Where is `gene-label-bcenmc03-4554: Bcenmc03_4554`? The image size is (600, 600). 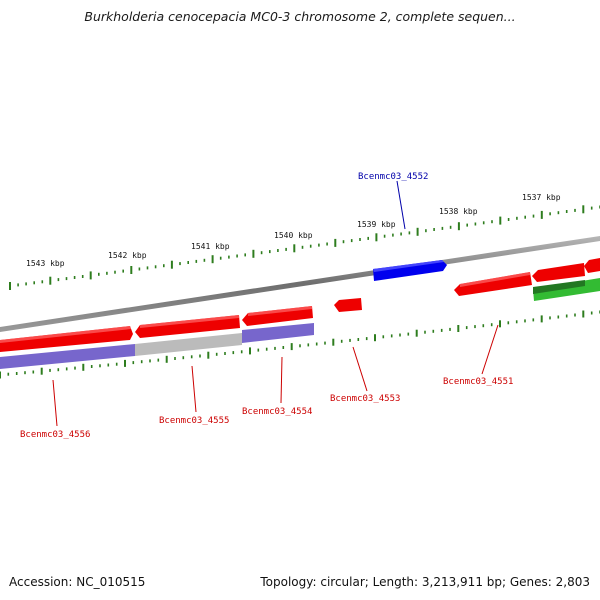
gene-label-bcenmc03-4554: Bcenmc03_4554 is located at coordinates (277, 412).